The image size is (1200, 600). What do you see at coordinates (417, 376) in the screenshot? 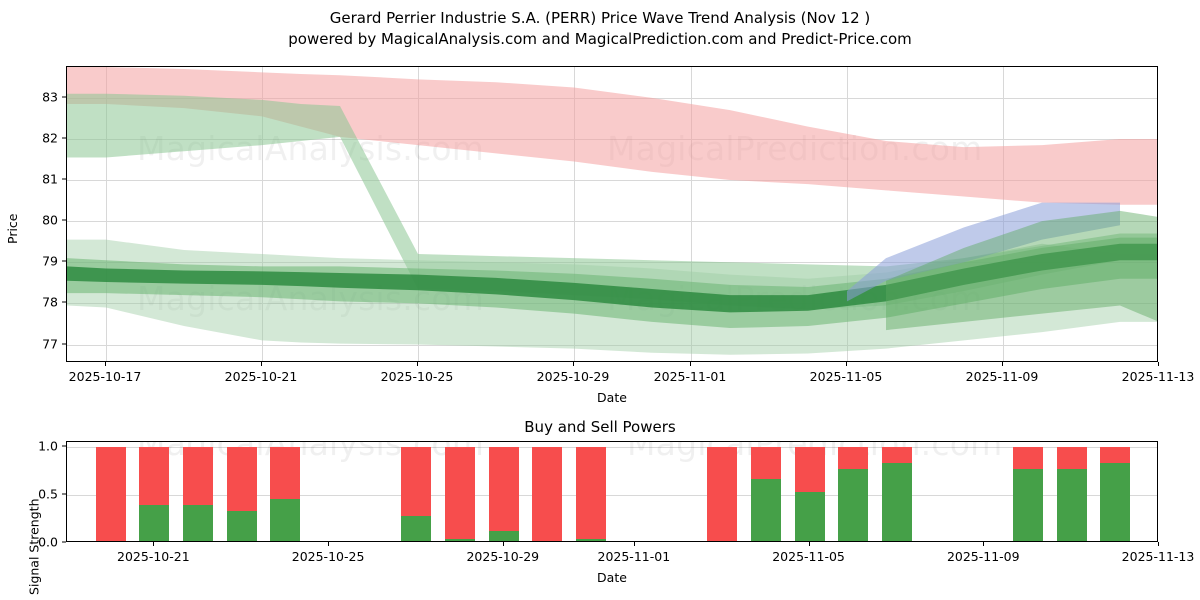
I see `price-x-tick-label: 2025-10-25` at bounding box center [417, 376].